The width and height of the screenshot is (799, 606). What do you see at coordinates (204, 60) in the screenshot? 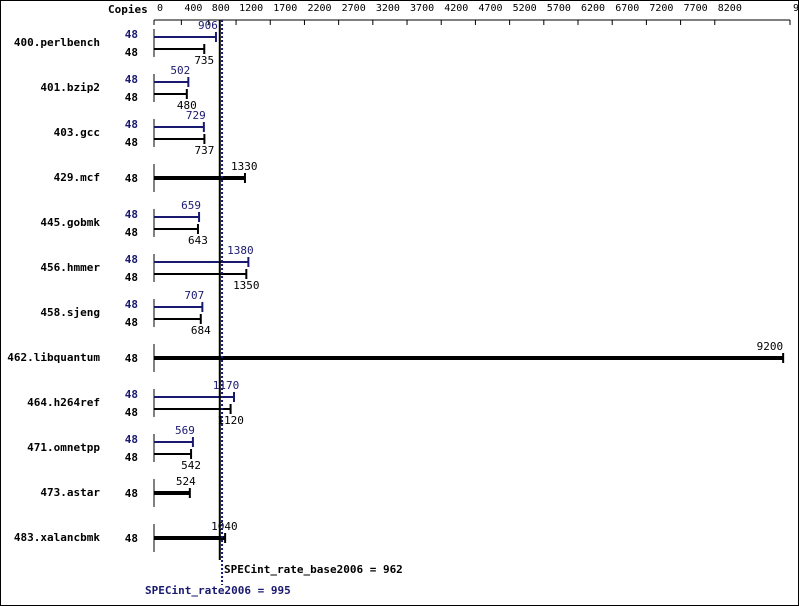
I see `value-label: 735` at bounding box center [204, 60].